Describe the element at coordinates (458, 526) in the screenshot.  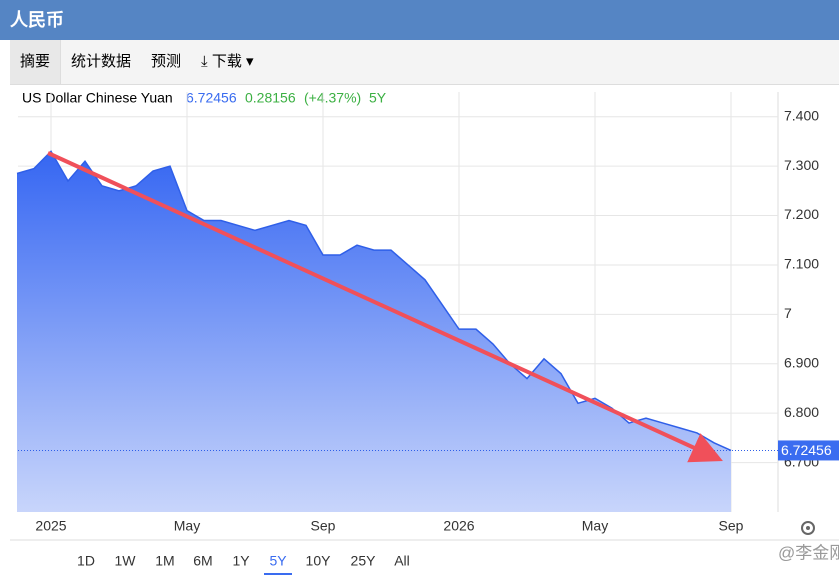
I see `x-tick-label: 2026` at that location.